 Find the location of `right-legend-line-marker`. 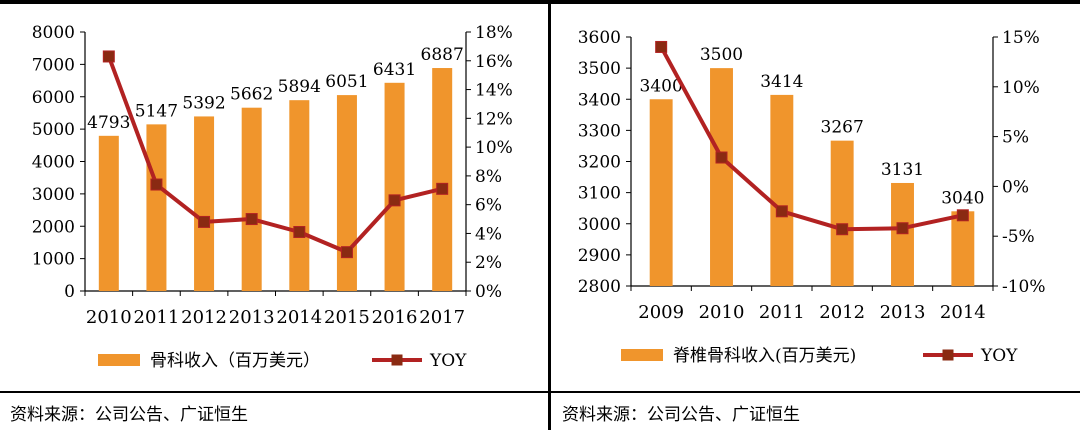

right-legend-line-marker is located at coordinates (948, 355).